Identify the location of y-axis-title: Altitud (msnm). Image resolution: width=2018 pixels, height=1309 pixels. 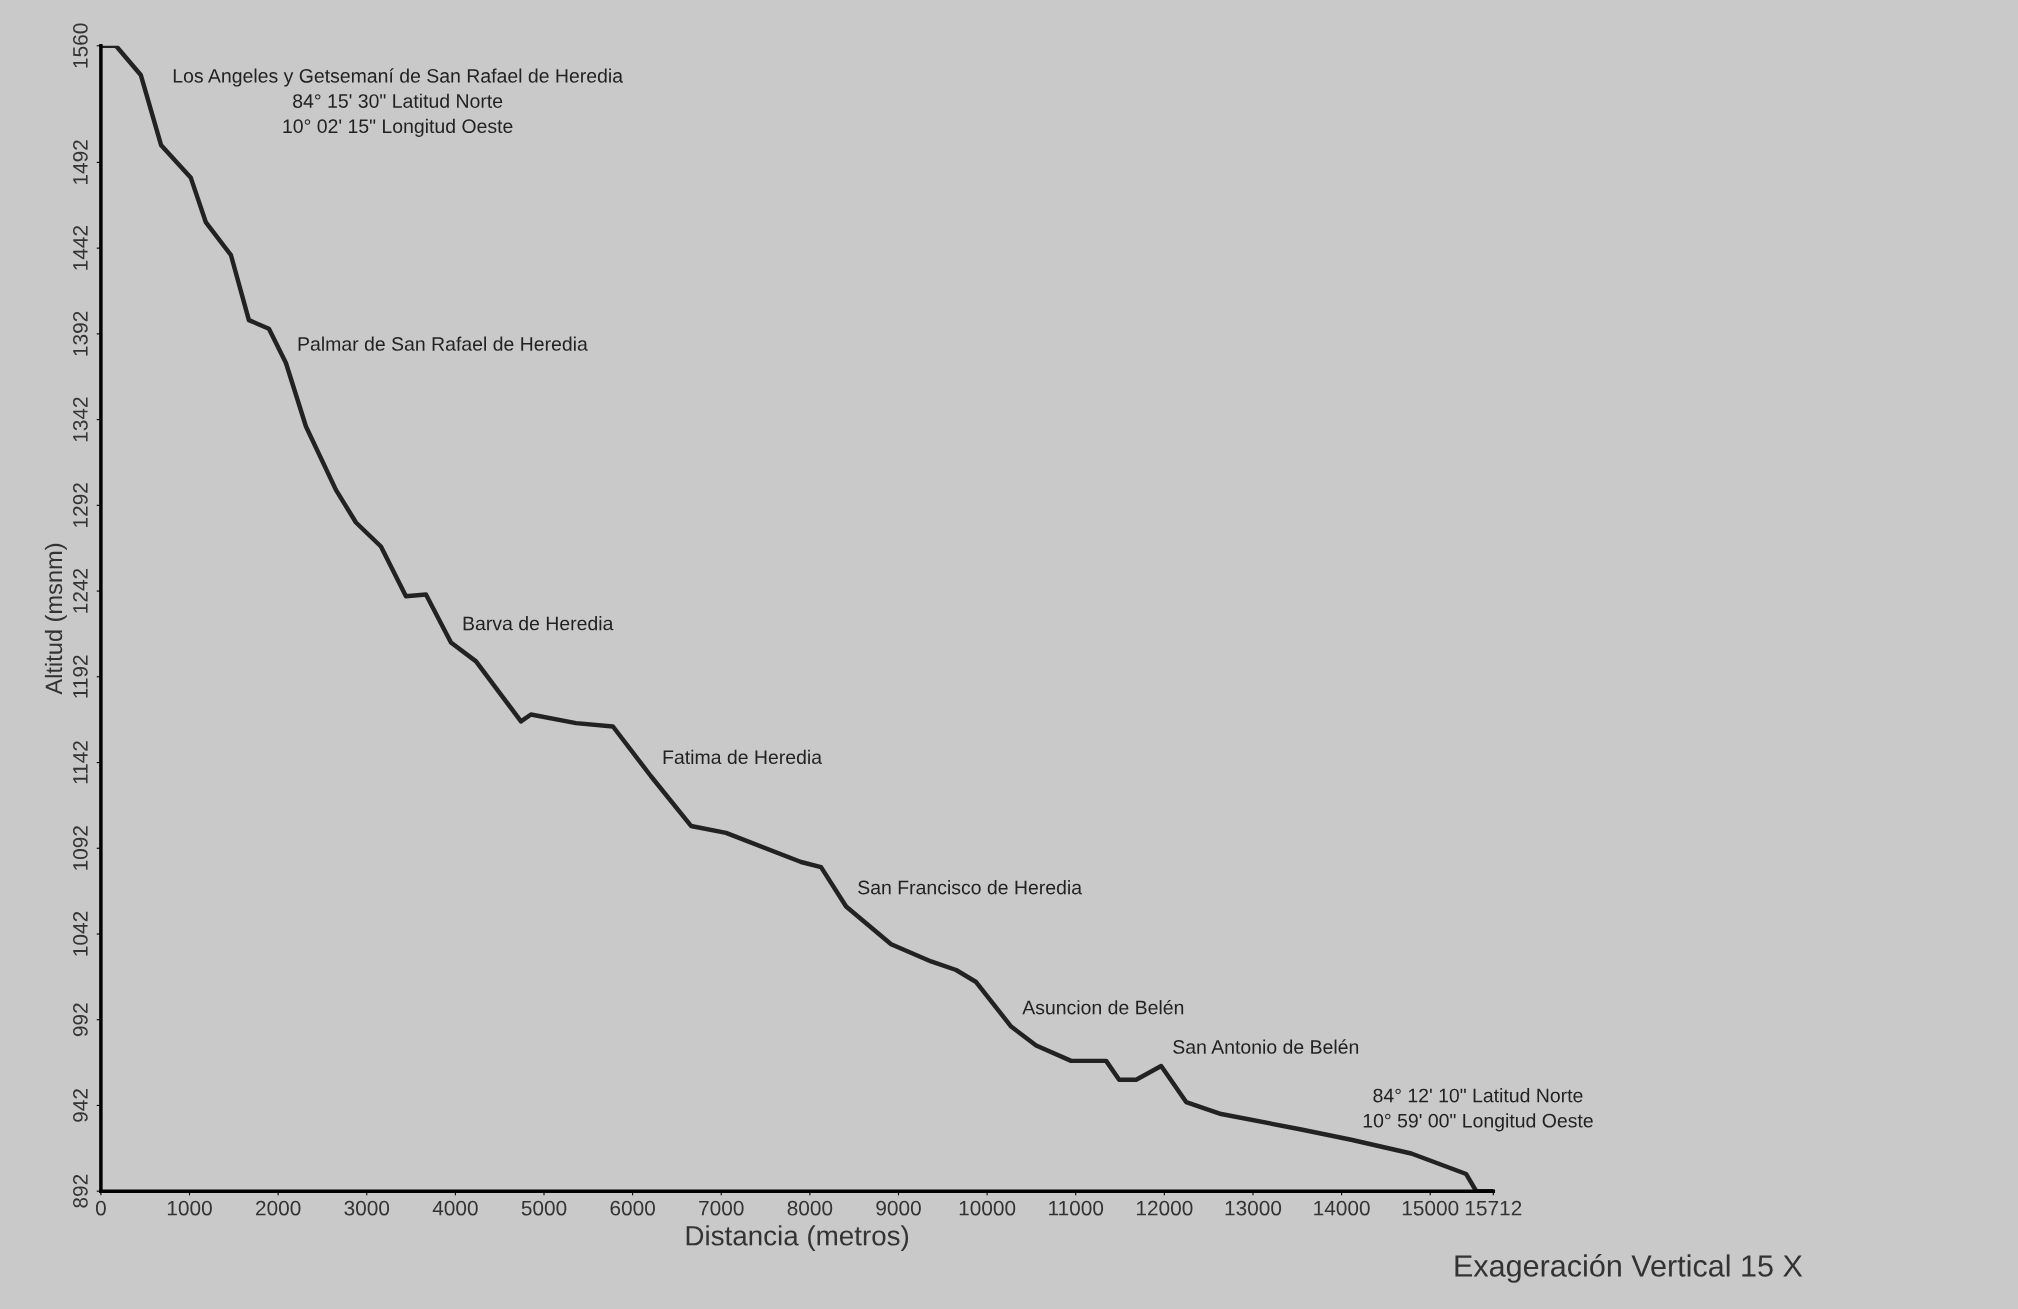
(55, 619).